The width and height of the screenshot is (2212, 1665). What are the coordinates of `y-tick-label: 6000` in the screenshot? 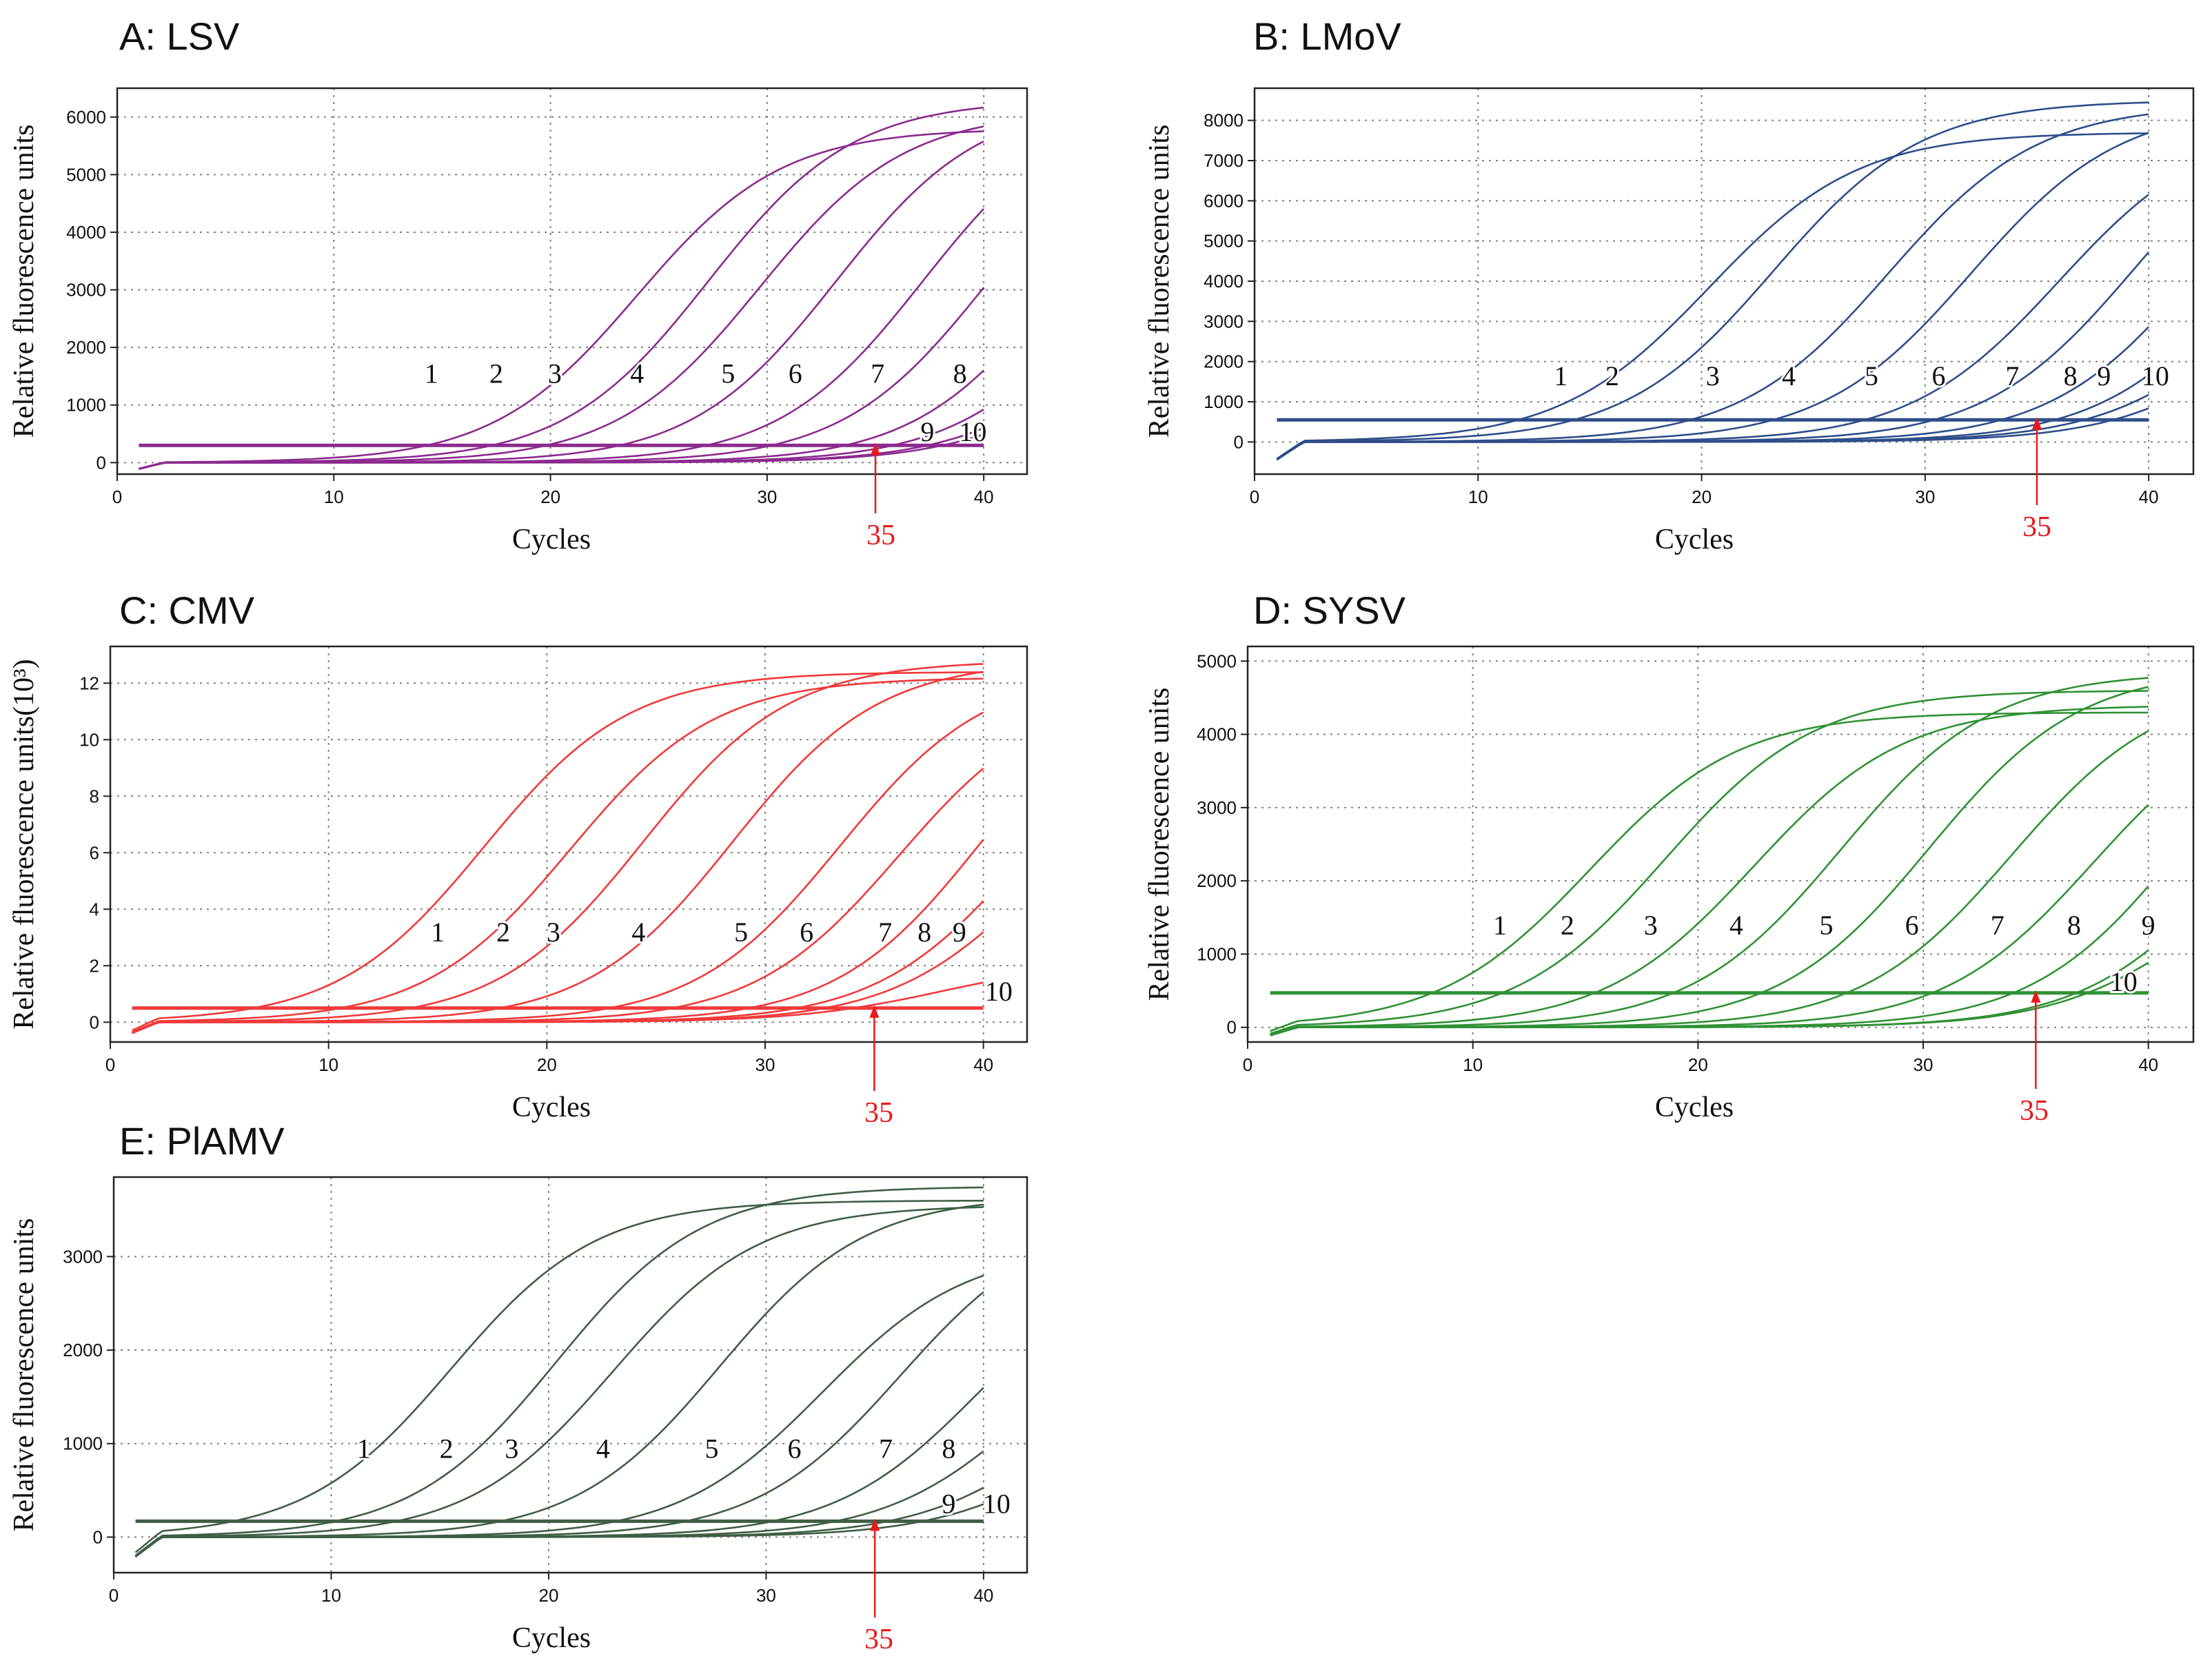 It's located at (86, 117).